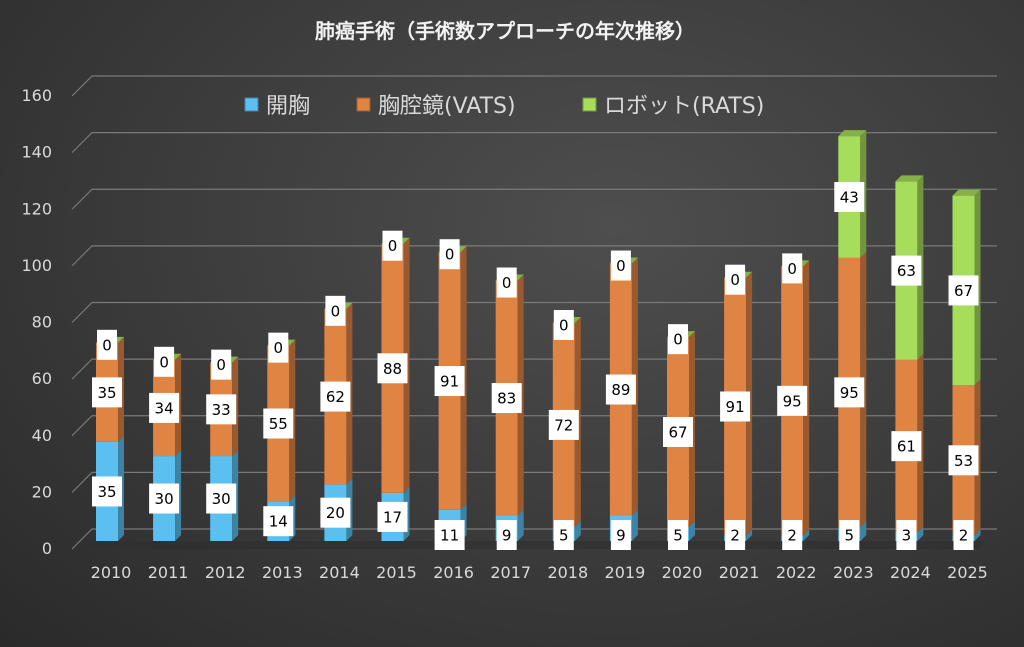  I want to click on floor, so click(534, 545).